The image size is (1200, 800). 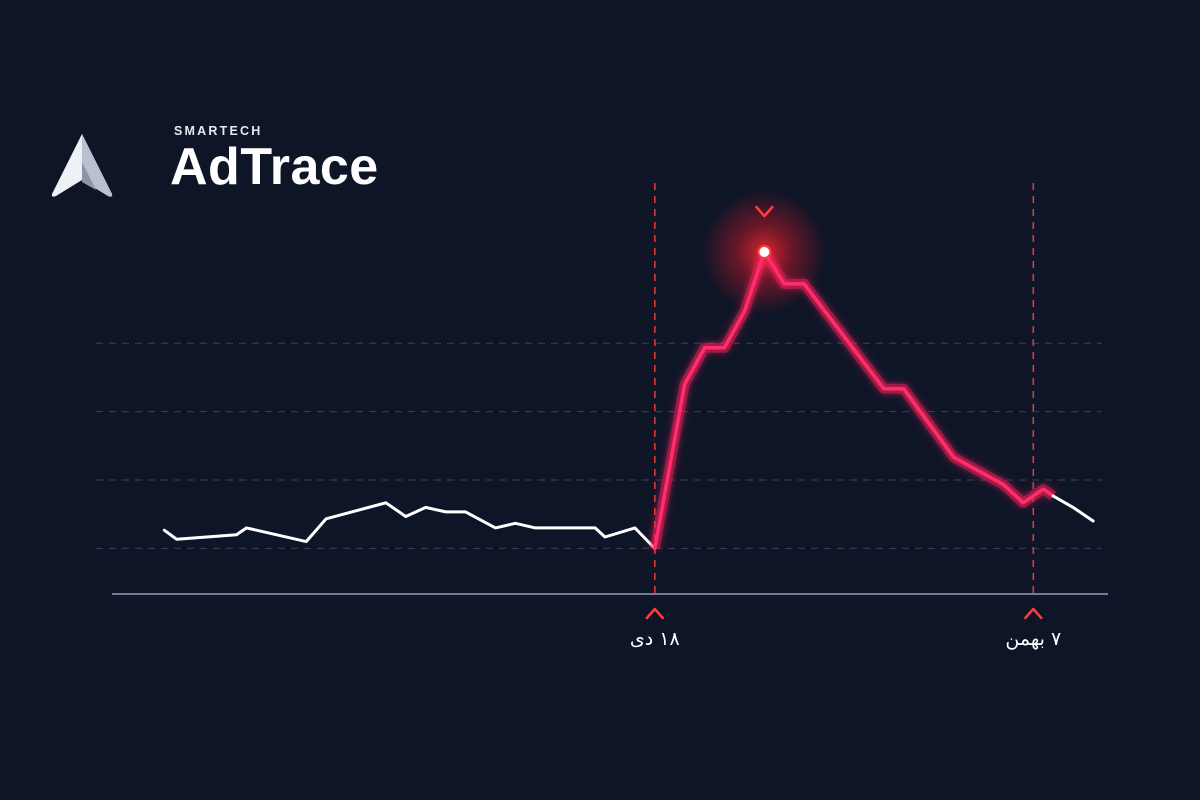 What do you see at coordinates (409, 525) in the screenshot?
I see `series-line-baseline` at bounding box center [409, 525].